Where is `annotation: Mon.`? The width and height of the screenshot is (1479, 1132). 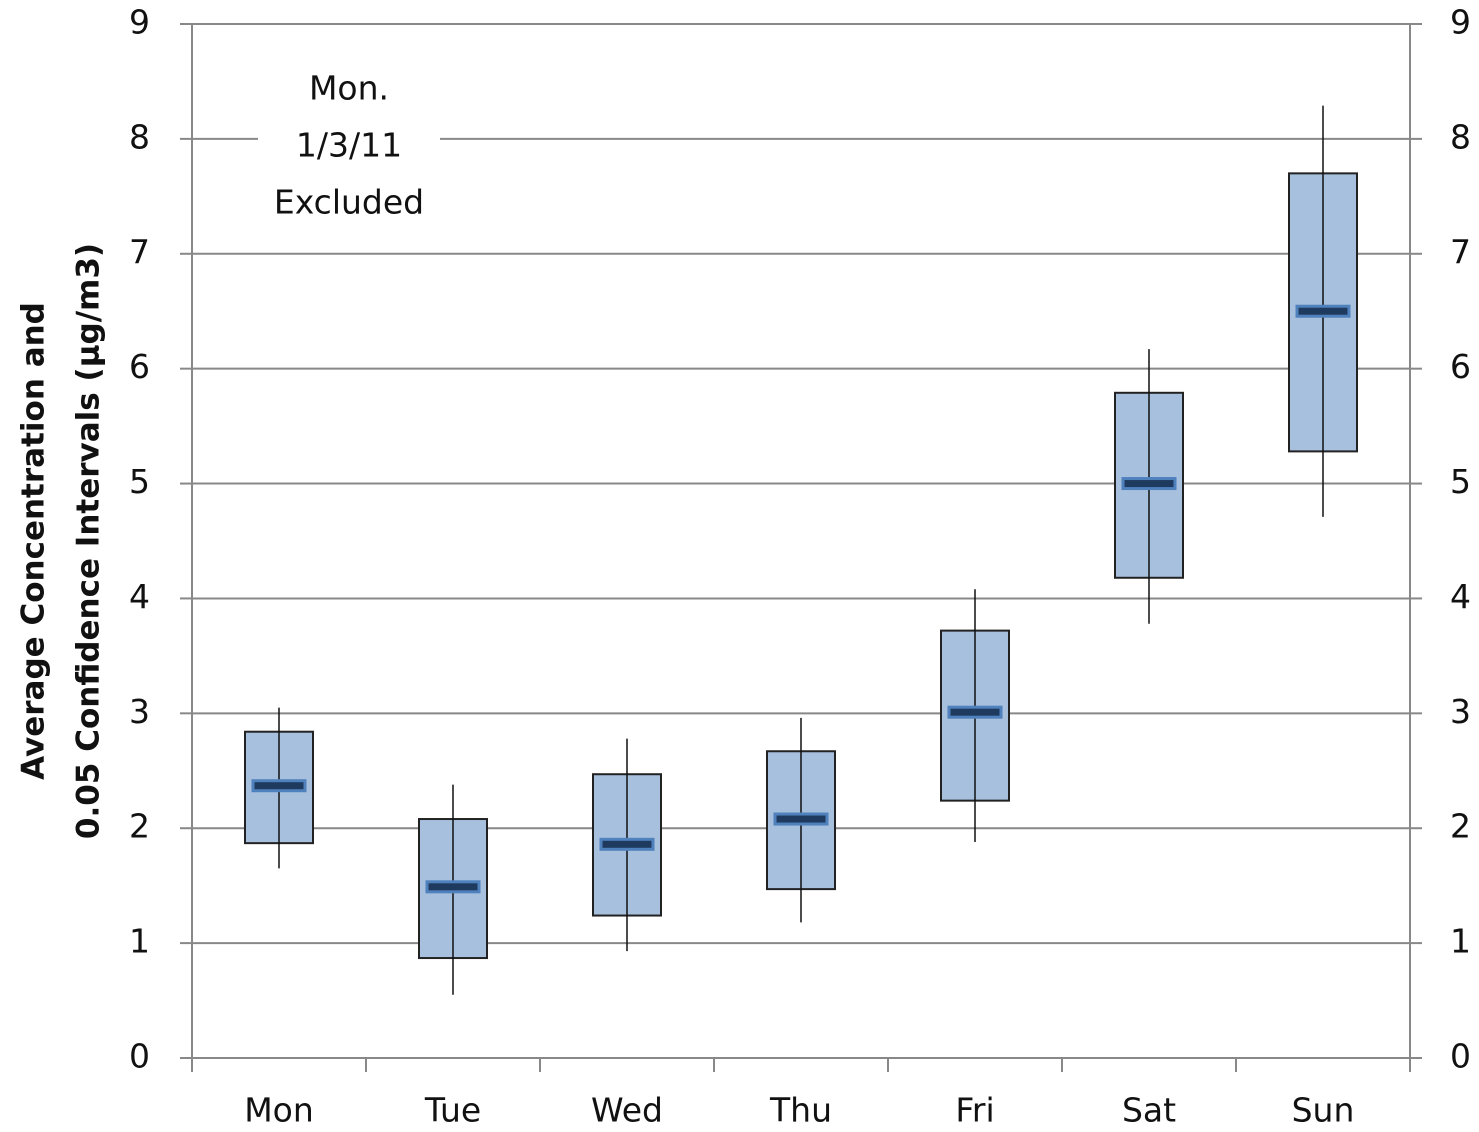
annotation: Mon. is located at coordinates (349, 88).